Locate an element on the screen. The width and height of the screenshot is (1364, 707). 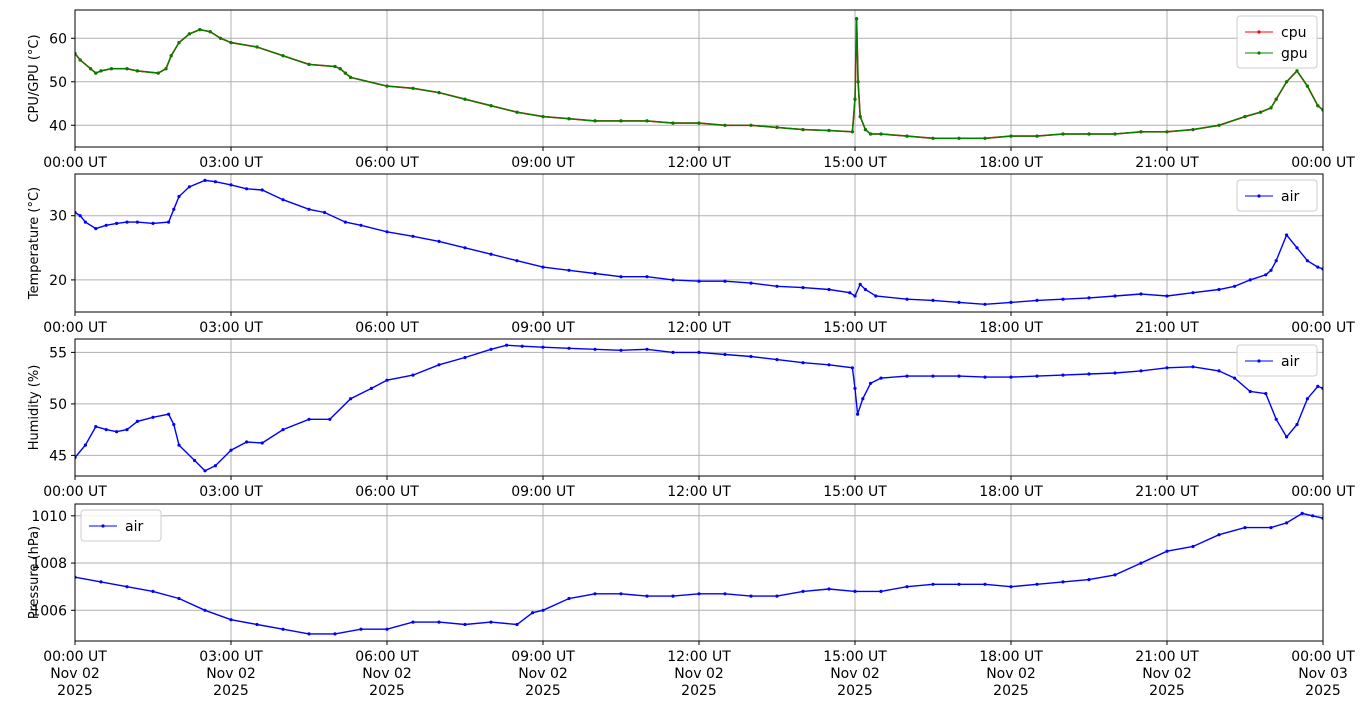
legend-label-cpu: cpu is located at coordinates (1293, 33).